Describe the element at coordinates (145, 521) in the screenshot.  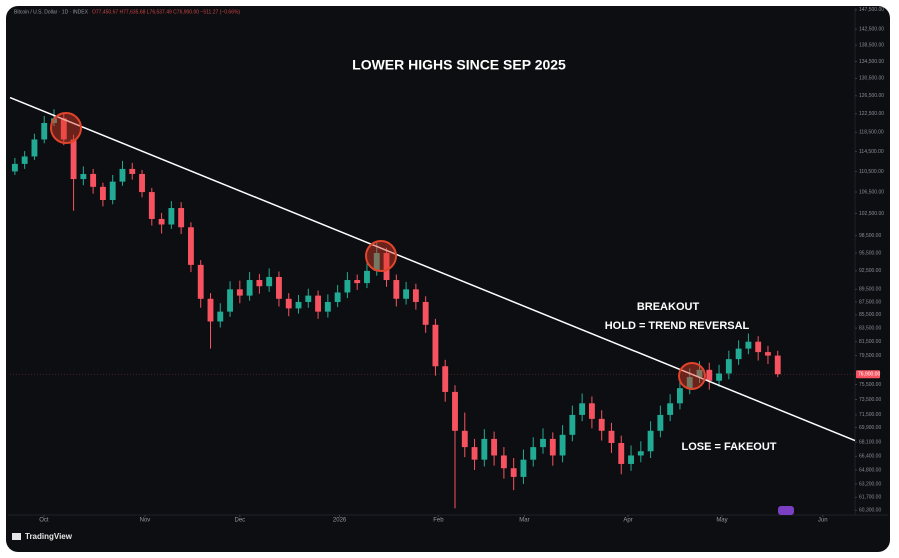
I see `x-tick-label: Nov` at that location.